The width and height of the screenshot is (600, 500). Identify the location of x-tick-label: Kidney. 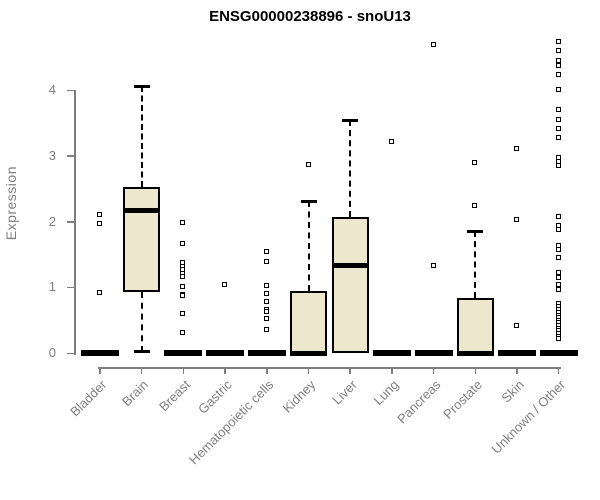
(299, 396).